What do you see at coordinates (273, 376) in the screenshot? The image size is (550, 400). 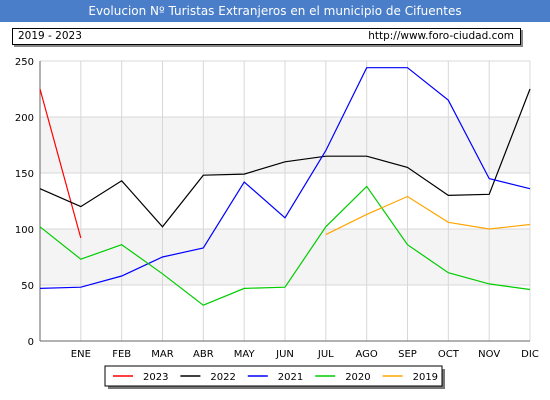 I see `legend-box` at bounding box center [273, 376].